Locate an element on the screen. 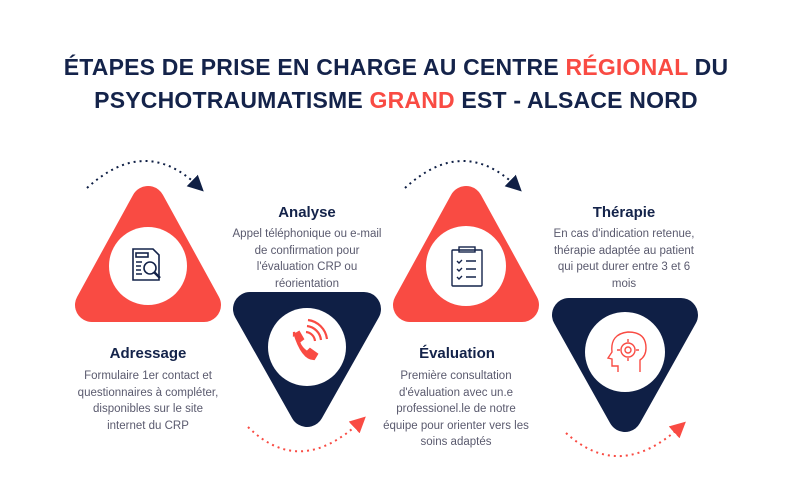 This screenshot has height=499, width=792. phone-ringing-icon is located at coordinates (310, 339).